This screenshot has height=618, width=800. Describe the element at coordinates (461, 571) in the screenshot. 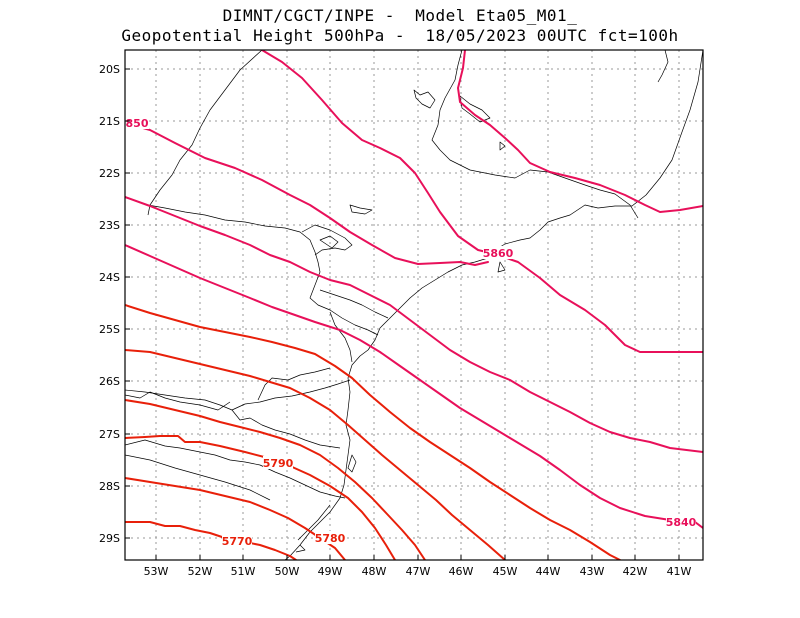

I see `lon-label-46w: 46W` at that location.